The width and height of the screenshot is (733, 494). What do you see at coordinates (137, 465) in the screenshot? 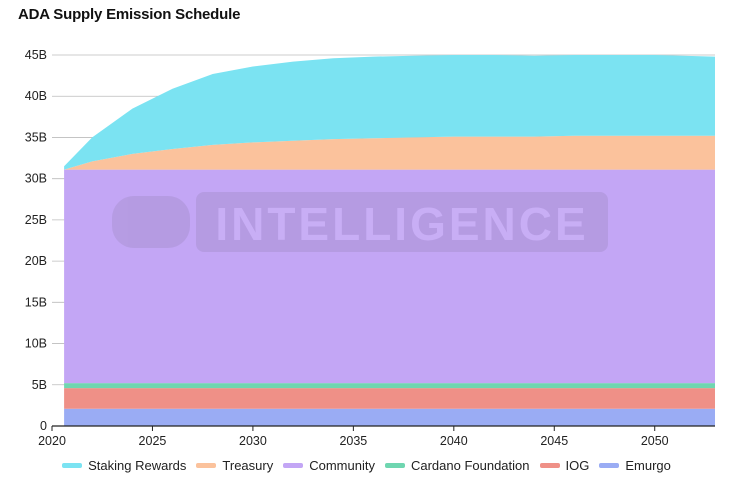
I see `legend-label: Staking Rewards` at bounding box center [137, 465].